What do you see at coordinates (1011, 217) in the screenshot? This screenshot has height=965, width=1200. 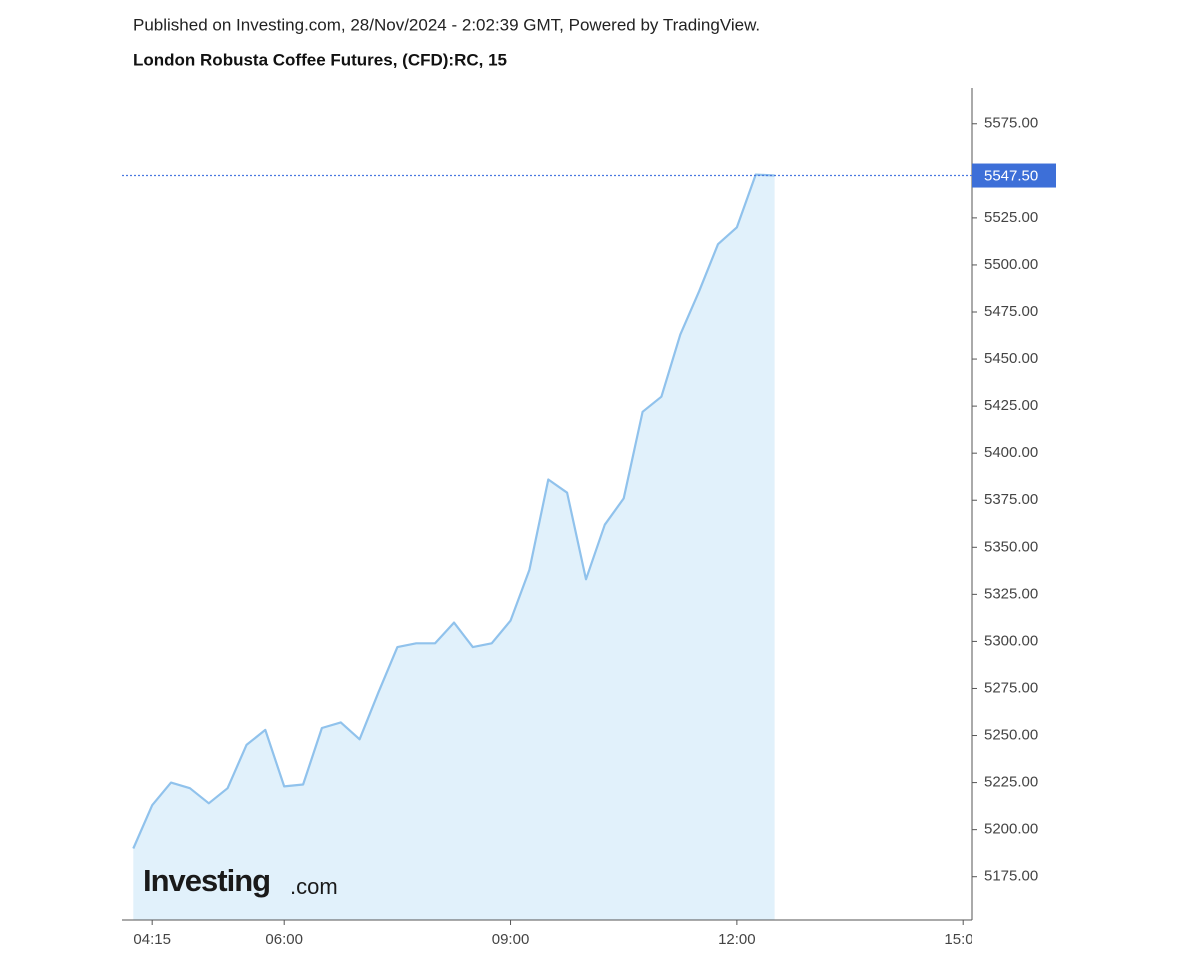 I see `y-tick-label: 5525.00` at bounding box center [1011, 217].